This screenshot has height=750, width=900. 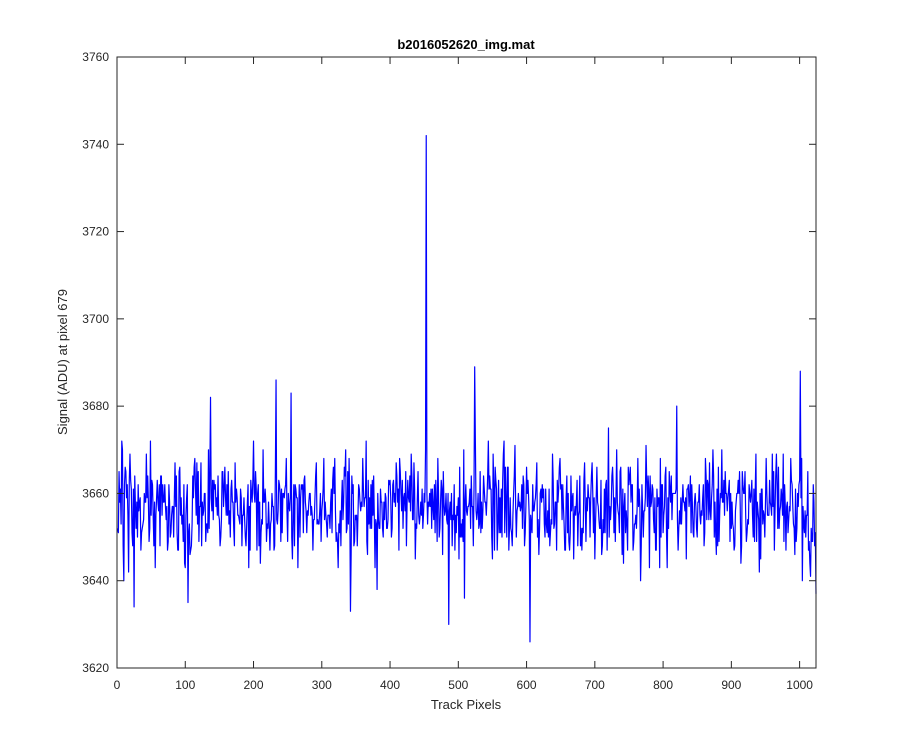 I want to click on y-tick-label: 3680, so click(x=95, y=406).